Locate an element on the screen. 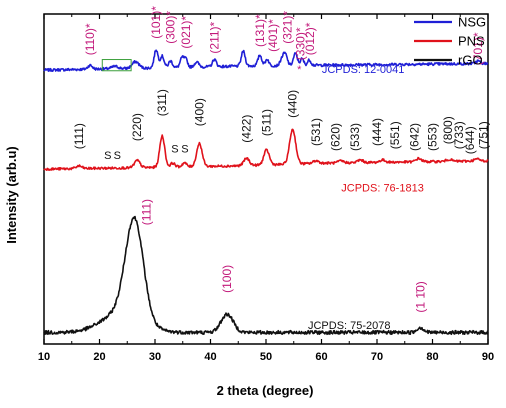 Image resolution: width=506 pixels, height=408 pixels. x-tick-label: 70 is located at coordinates (377, 357).